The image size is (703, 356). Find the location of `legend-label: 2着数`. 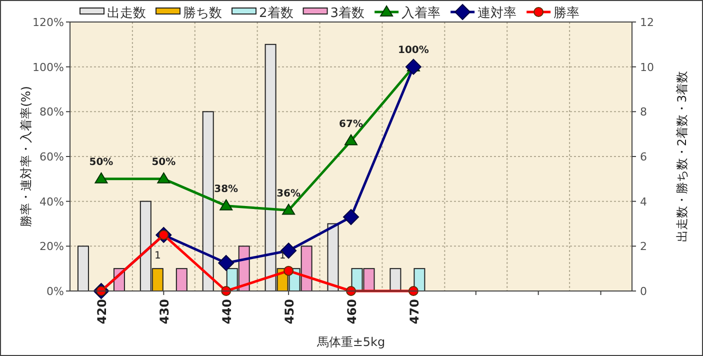

legend-label: 2着数 is located at coordinates (276, 13).